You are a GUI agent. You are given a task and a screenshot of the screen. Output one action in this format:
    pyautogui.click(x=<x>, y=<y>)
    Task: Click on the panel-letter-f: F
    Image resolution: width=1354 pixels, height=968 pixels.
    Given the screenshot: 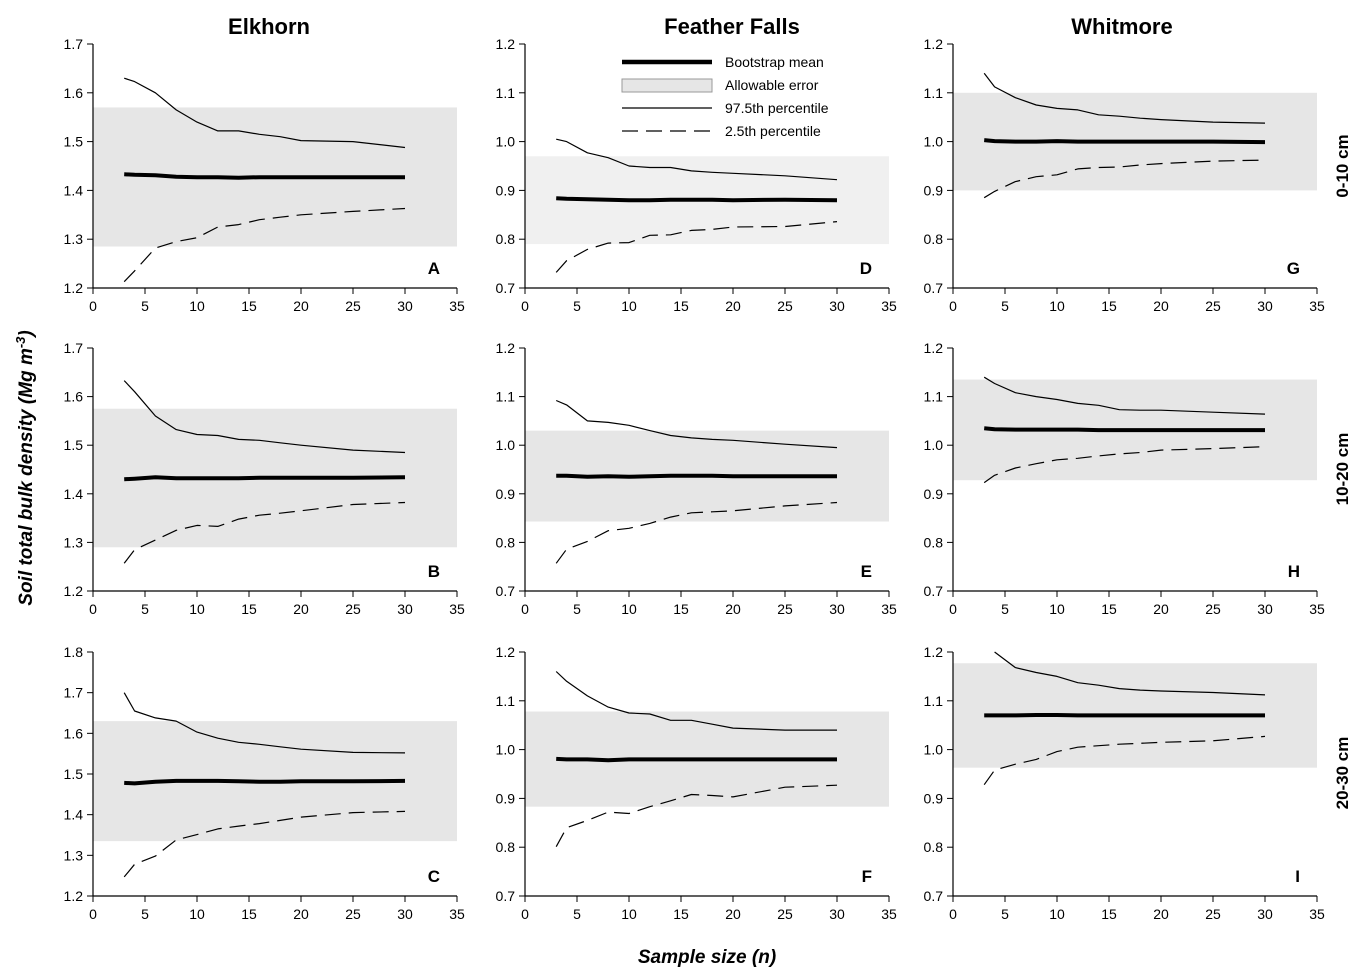 What is the action you would take?
    pyautogui.click(x=867, y=876)
    